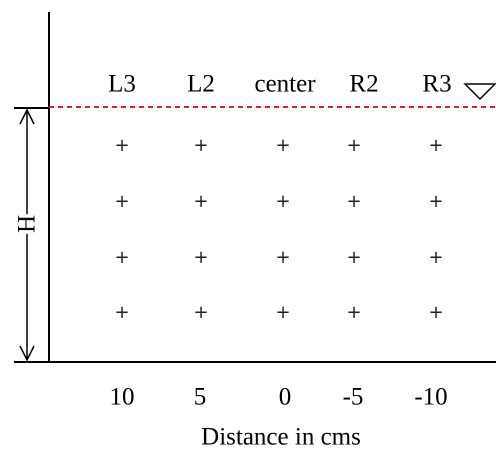 The height and width of the screenshot is (451, 496). What do you see at coordinates (353, 397) in the screenshot?
I see `distance-tick-neg5: -5` at bounding box center [353, 397].